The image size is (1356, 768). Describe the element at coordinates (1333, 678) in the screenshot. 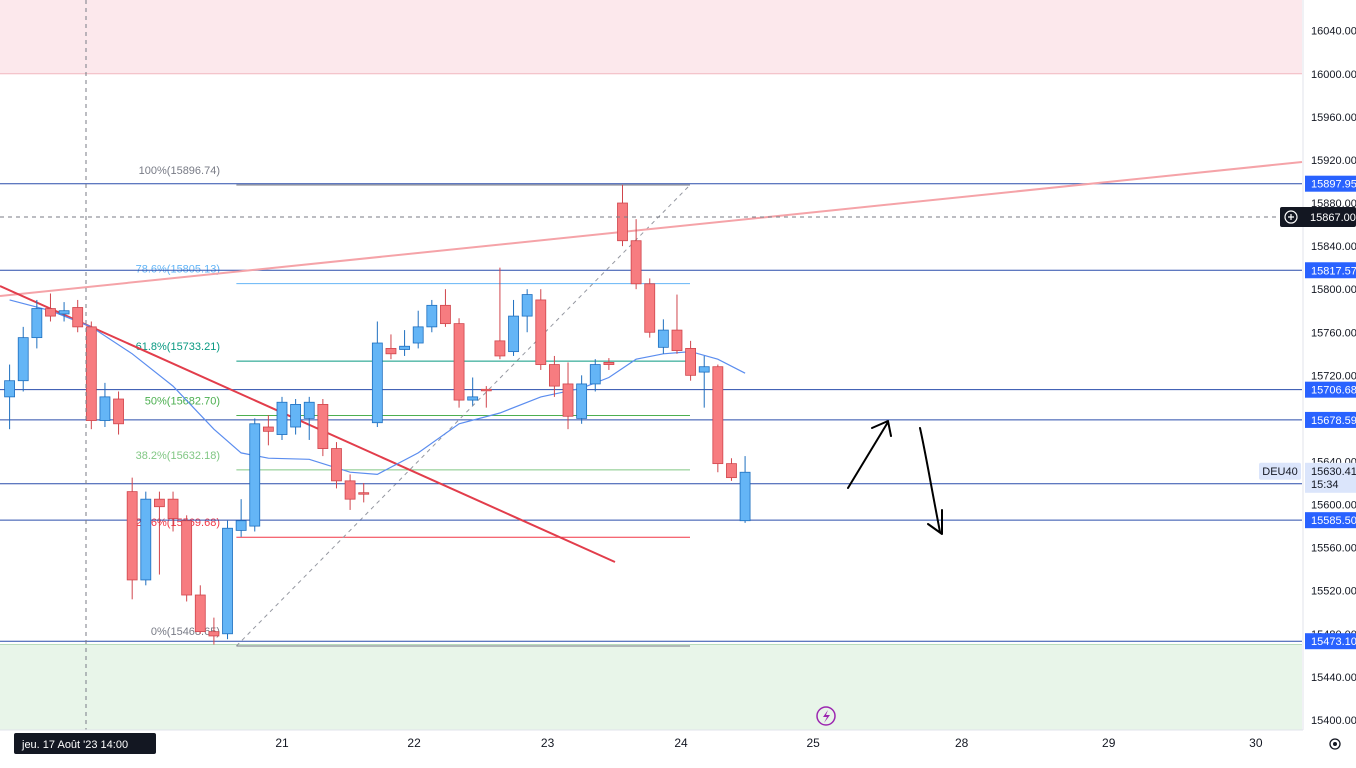

I see `price-tick-label: 15440.00` at that location.